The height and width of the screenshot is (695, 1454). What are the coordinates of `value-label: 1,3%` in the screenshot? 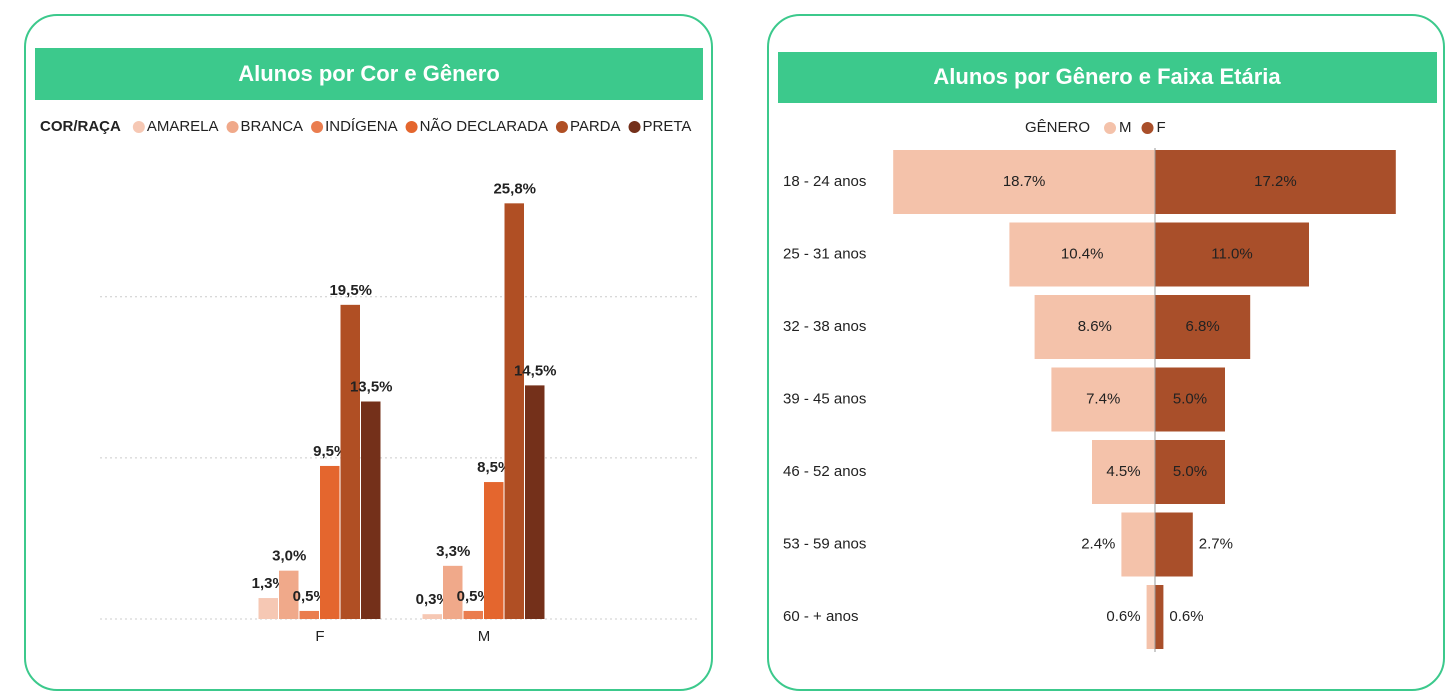 It's located at (269, 583).